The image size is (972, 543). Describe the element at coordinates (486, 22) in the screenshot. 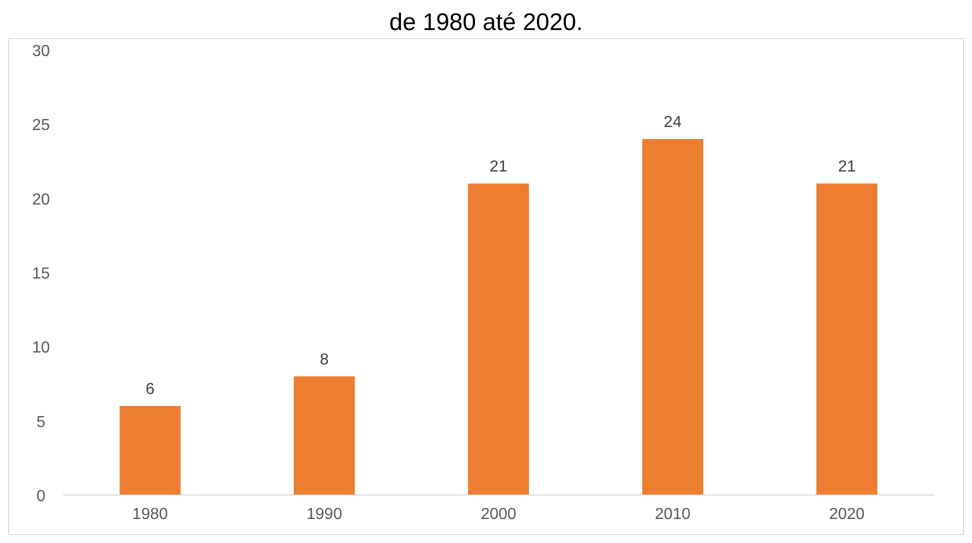

I see `chart-title: de 1980 até 2020.` at that location.